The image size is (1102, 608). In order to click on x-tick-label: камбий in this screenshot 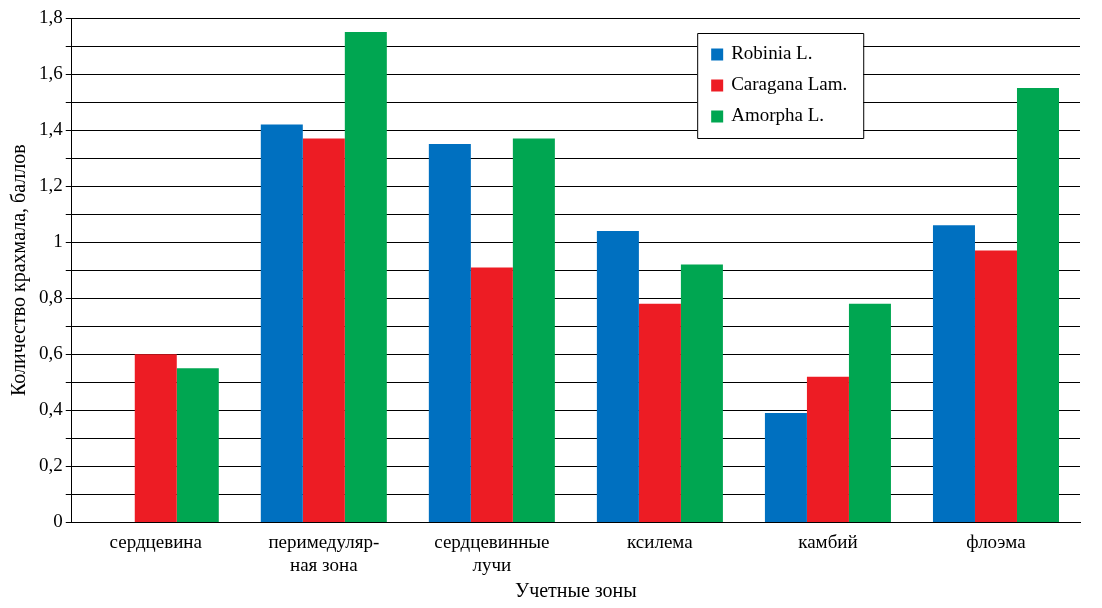, I will do `click(828, 541)`.